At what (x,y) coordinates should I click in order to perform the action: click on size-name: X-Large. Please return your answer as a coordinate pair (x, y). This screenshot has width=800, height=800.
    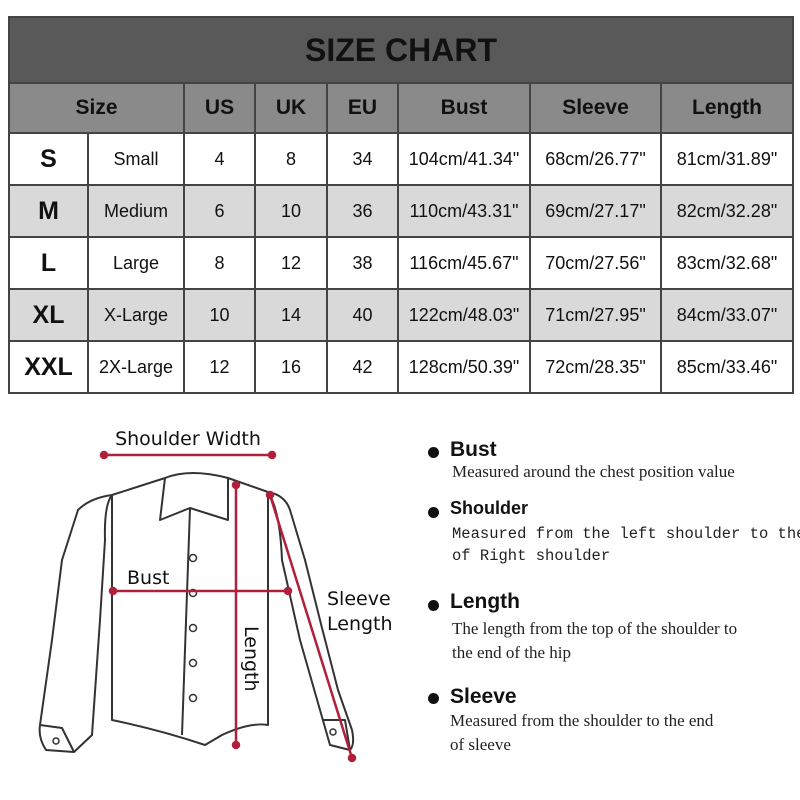
    Looking at the image, I should click on (136, 315).